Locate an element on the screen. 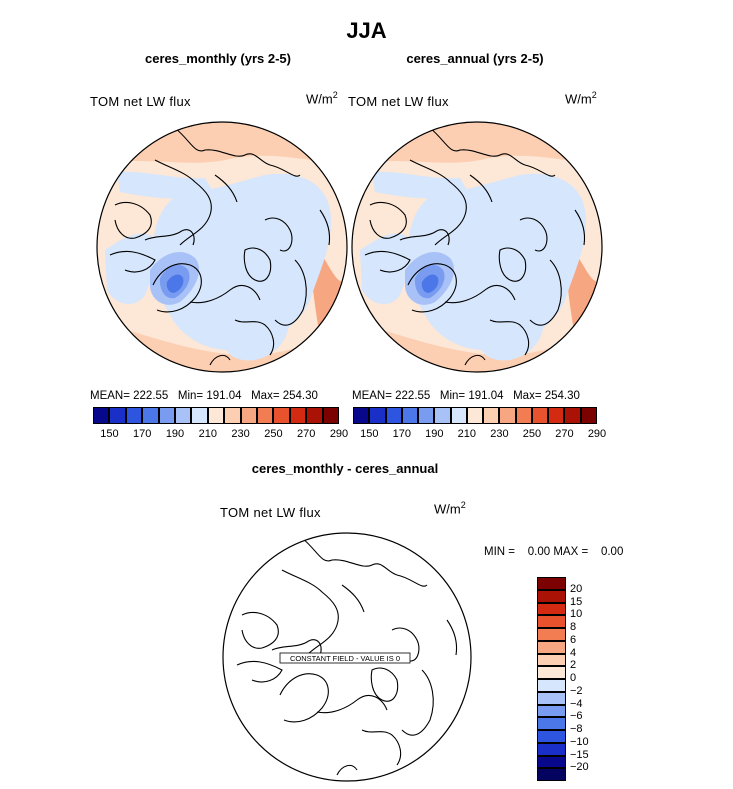 This screenshot has height=789, width=733. diff-panel-units: W/m2 is located at coordinates (450, 508).